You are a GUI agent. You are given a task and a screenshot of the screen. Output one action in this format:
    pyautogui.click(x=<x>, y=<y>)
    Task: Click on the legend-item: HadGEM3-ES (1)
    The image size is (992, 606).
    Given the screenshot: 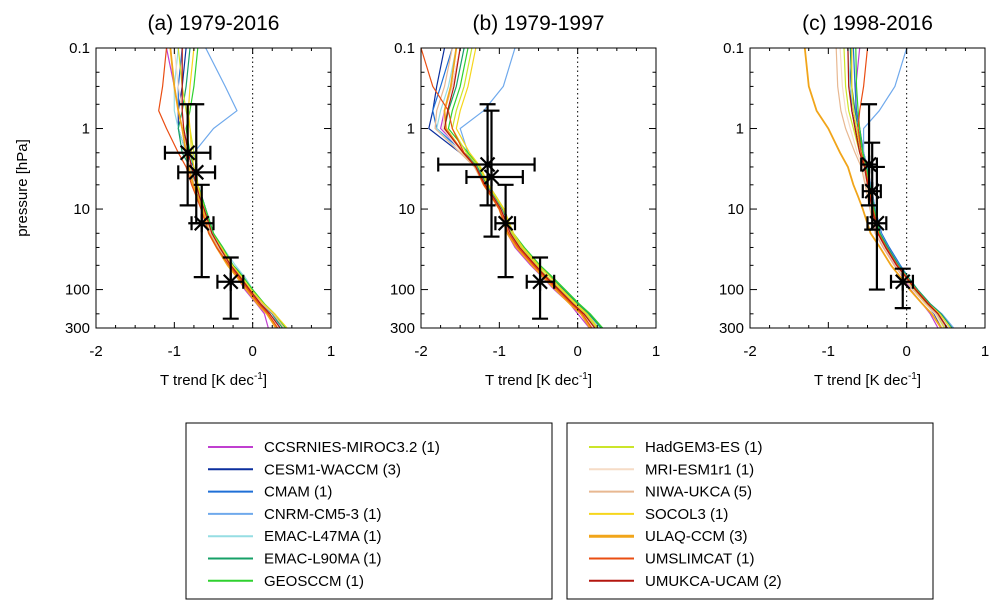 What is the action you would take?
    pyautogui.click(x=676, y=447)
    